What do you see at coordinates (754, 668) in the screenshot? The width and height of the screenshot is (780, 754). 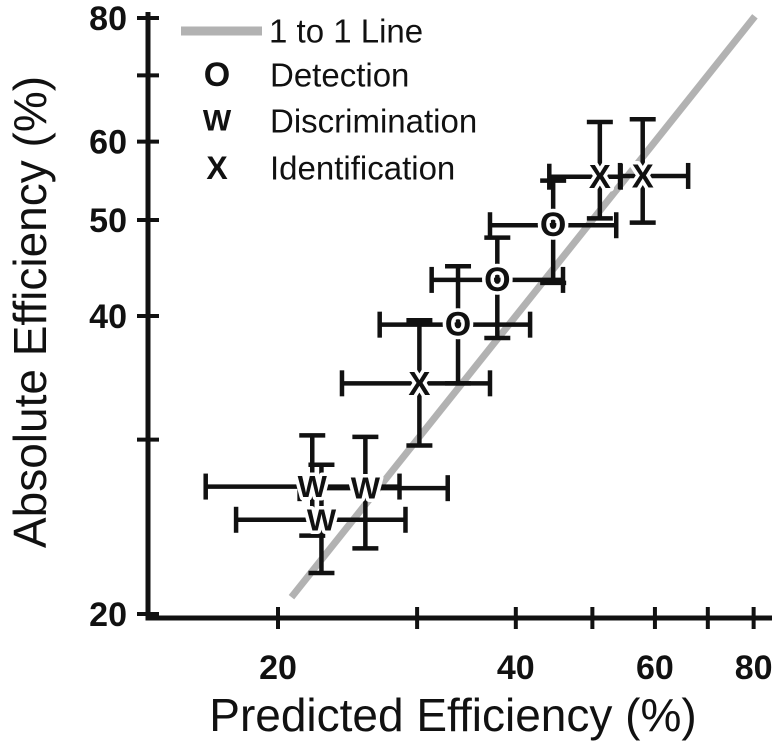 I see `x-tick-label: 80` at bounding box center [754, 668].